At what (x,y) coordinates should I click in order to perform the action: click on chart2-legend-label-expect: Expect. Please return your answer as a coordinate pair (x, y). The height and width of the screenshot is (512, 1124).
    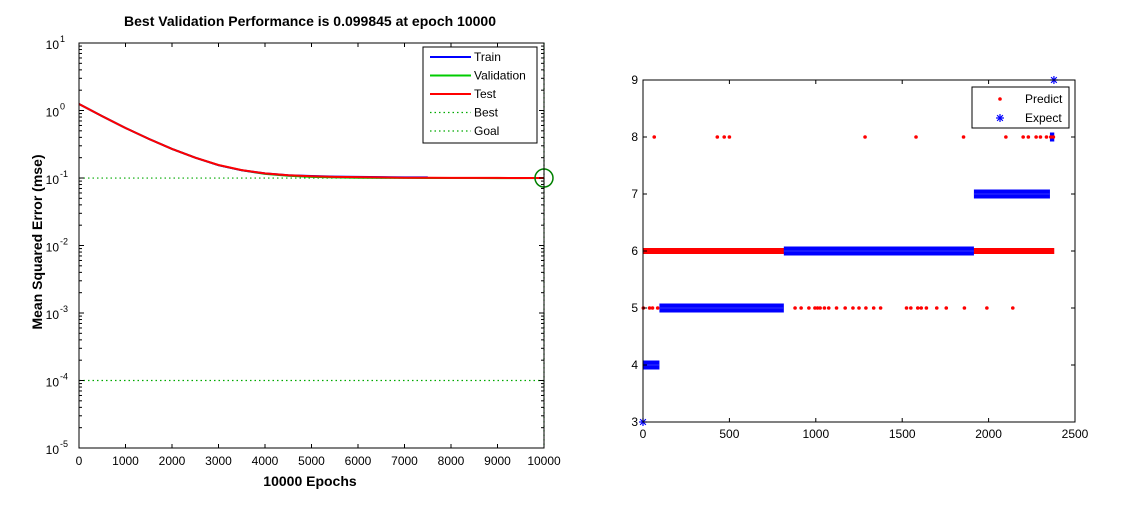
    Looking at the image, I should click on (1043, 118).